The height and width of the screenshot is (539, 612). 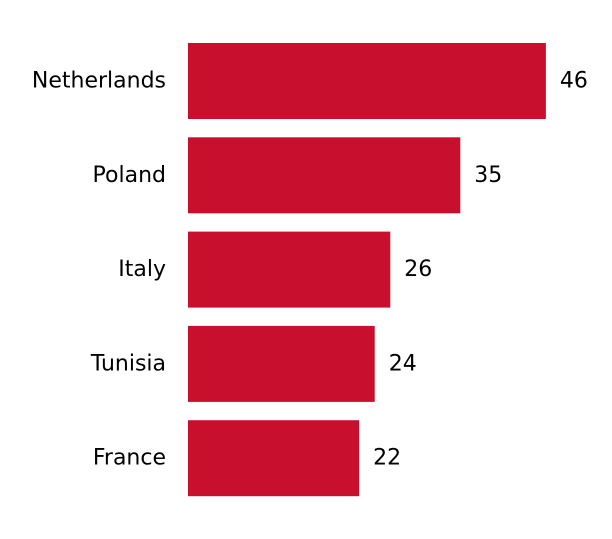 I want to click on bar-tunisia, so click(x=281, y=363).